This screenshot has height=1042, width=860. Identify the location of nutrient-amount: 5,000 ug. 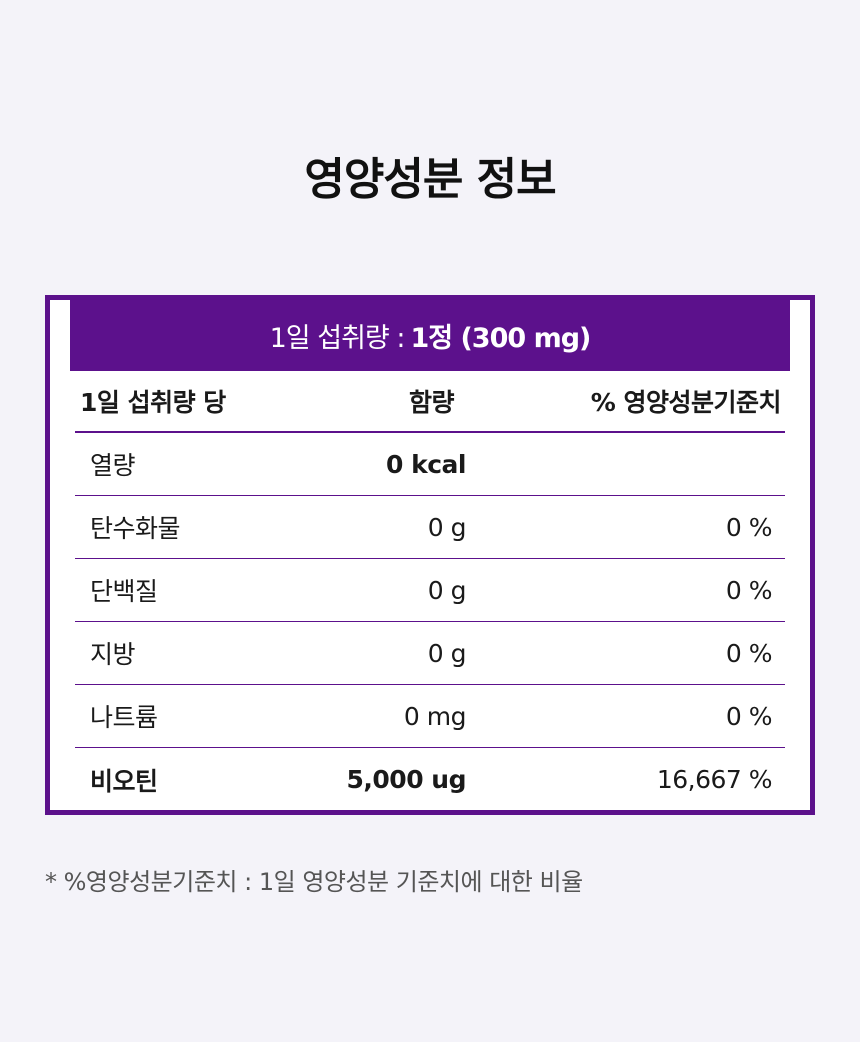
(406, 779).